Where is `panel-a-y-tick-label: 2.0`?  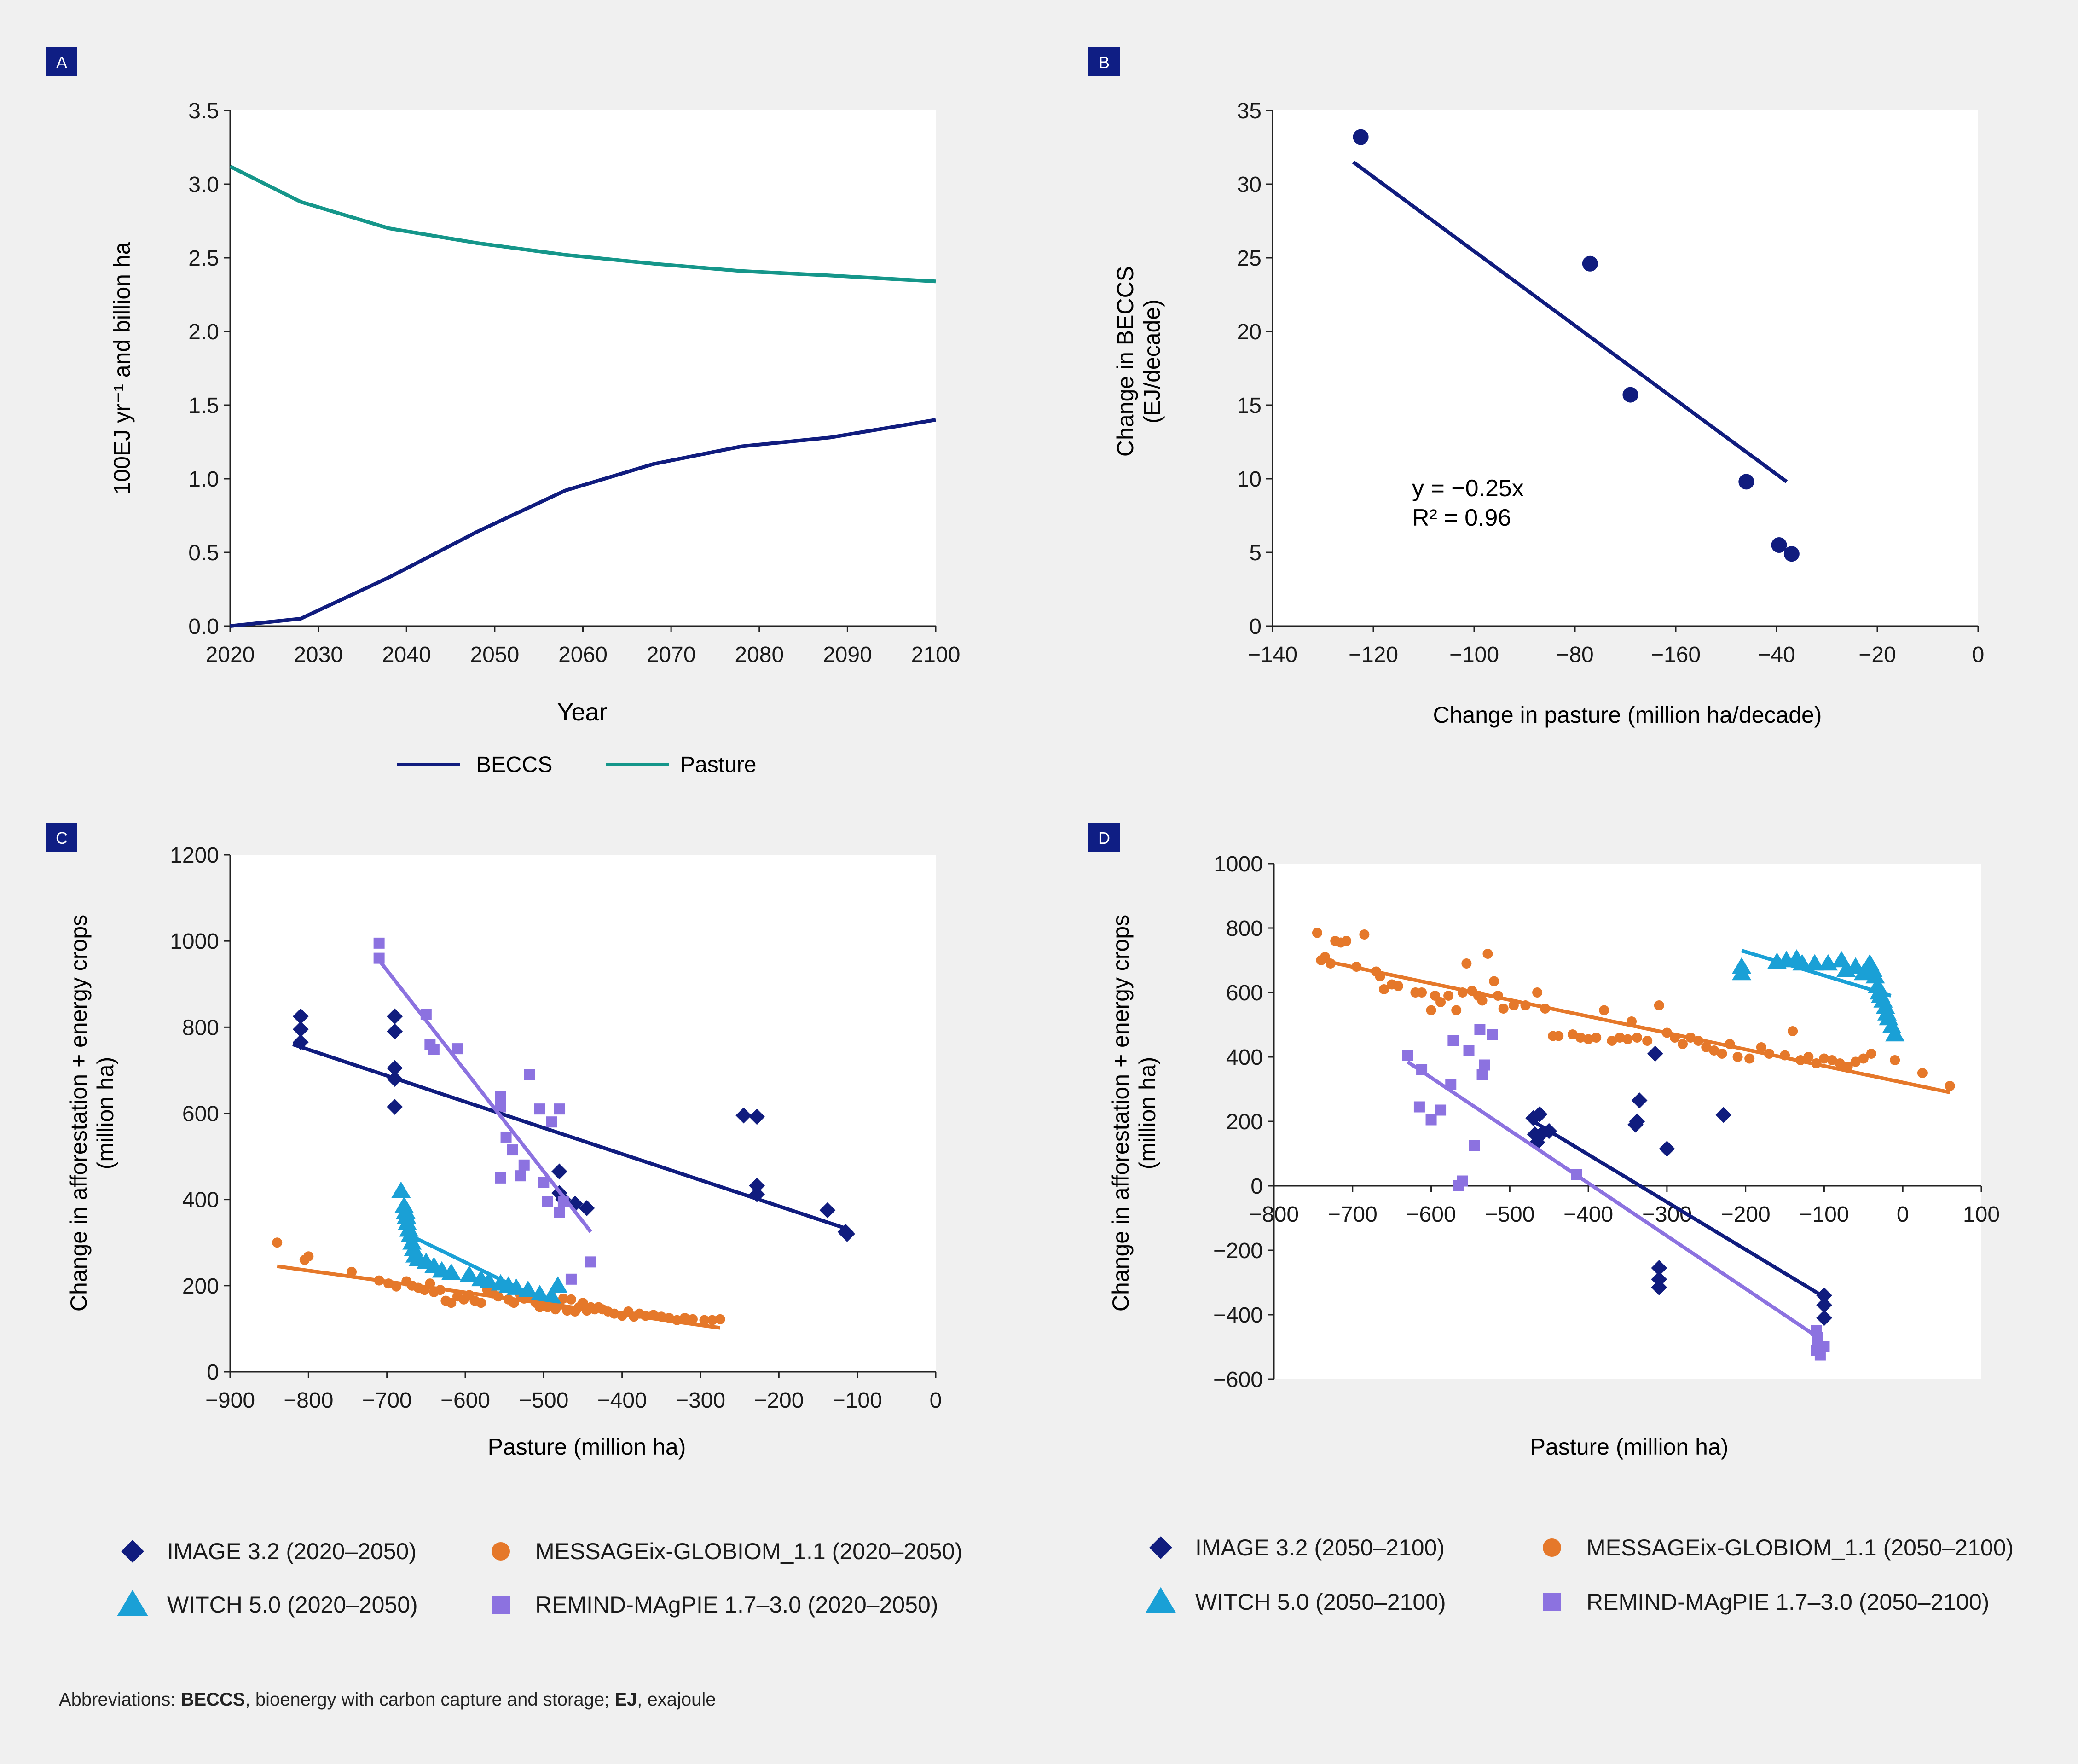 panel-a-y-tick-label: 2.0 is located at coordinates (203, 332).